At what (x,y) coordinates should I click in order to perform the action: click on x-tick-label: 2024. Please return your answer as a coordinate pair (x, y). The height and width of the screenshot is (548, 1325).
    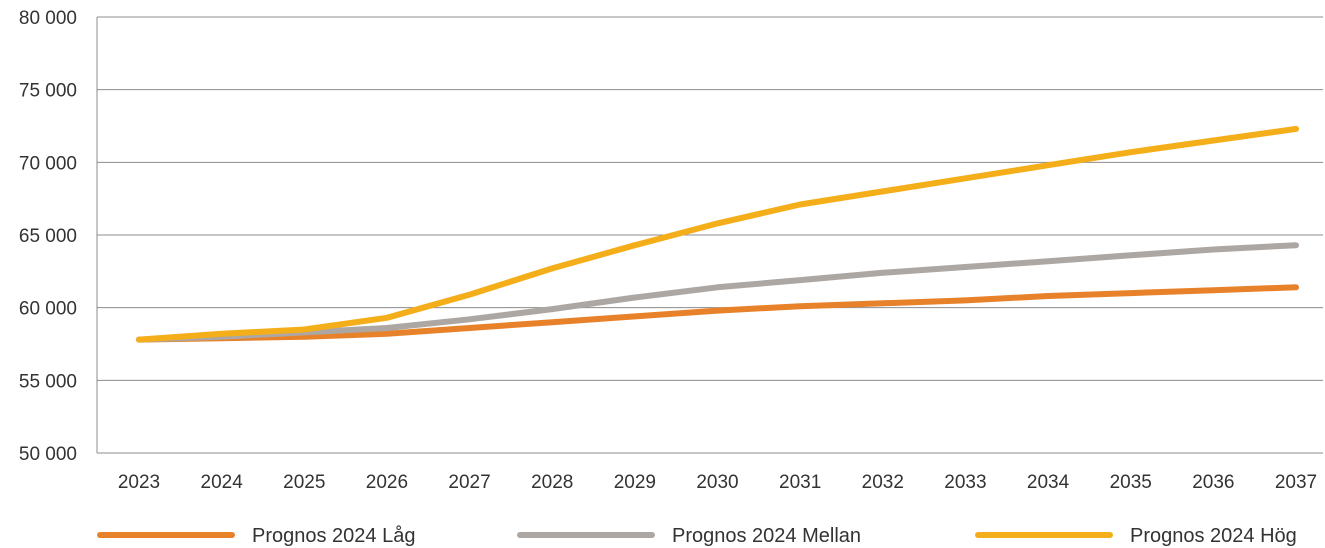
    Looking at the image, I should click on (222, 482).